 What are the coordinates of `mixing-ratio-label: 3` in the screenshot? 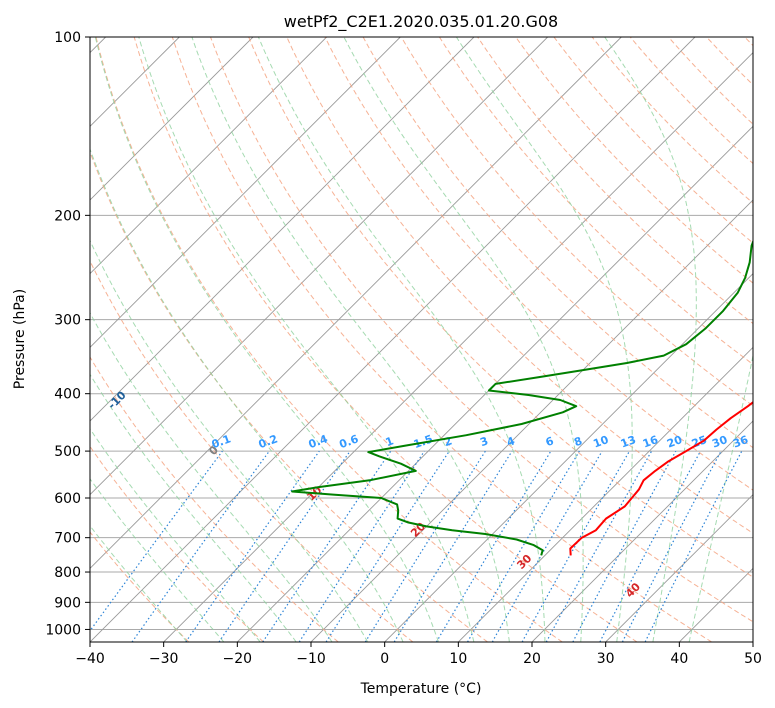 It's located at (484, 441).